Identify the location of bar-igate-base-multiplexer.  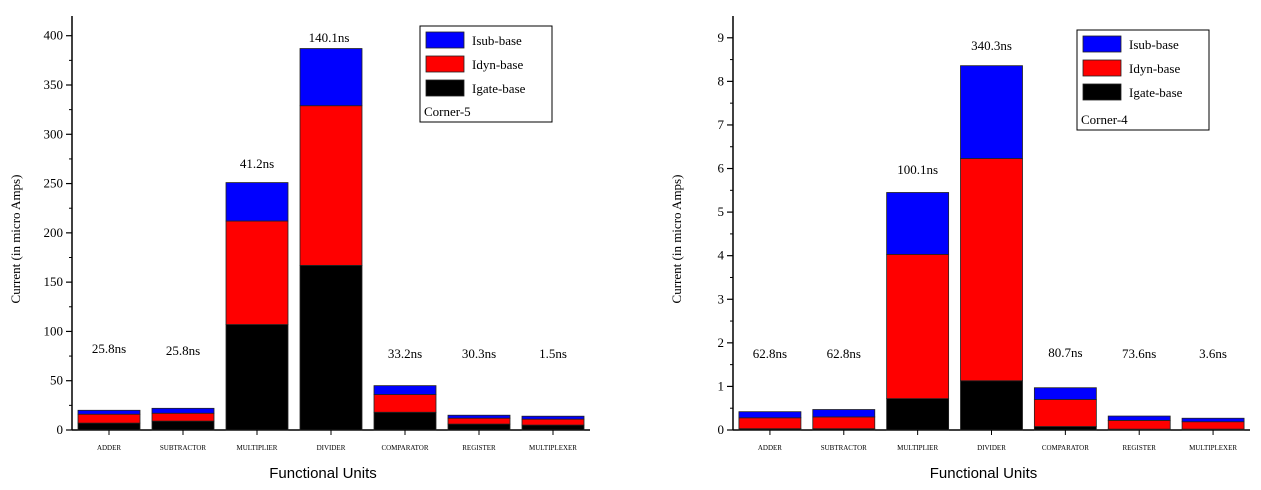
(553, 427).